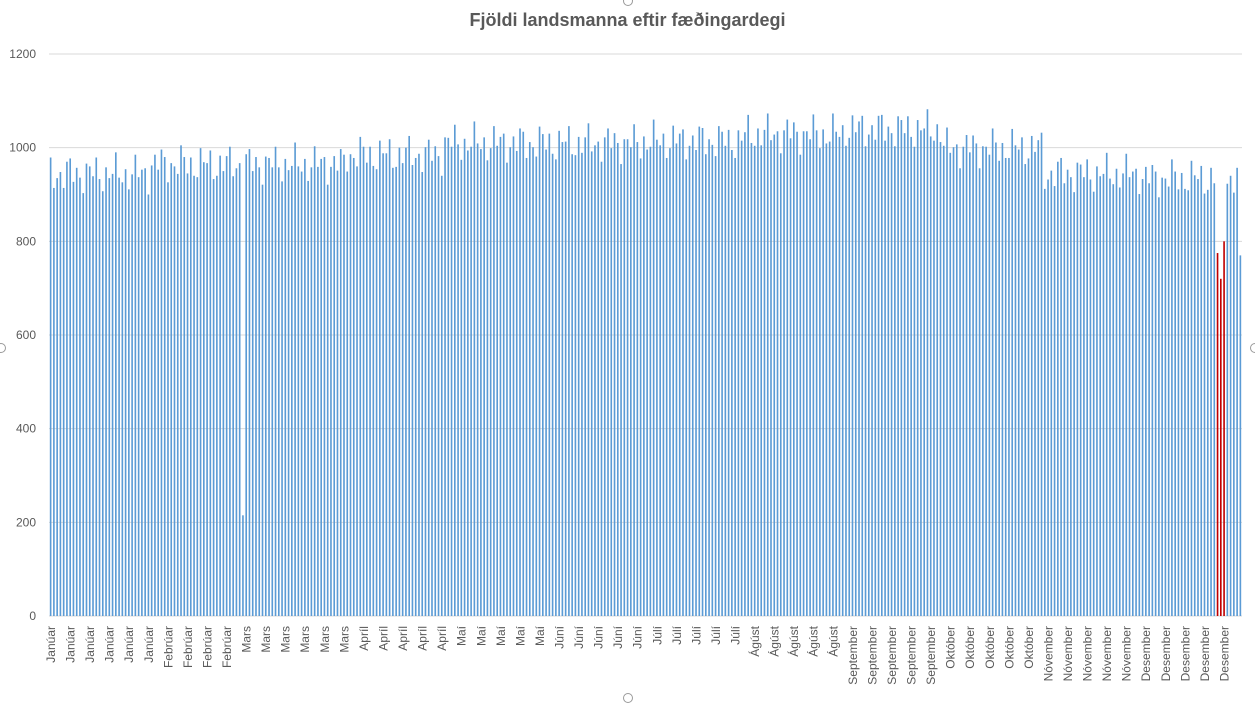  What do you see at coordinates (628, 3) in the screenshot?
I see `resize-handle-top` at bounding box center [628, 3].